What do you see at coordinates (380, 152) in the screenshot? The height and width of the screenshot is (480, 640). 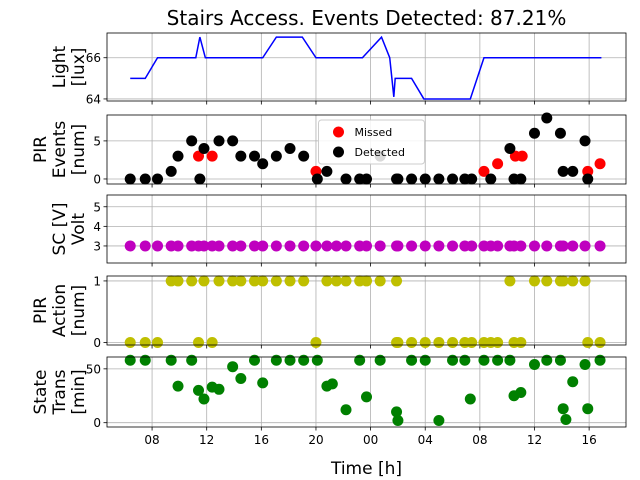 I see `legend-label: Detected` at bounding box center [380, 152].